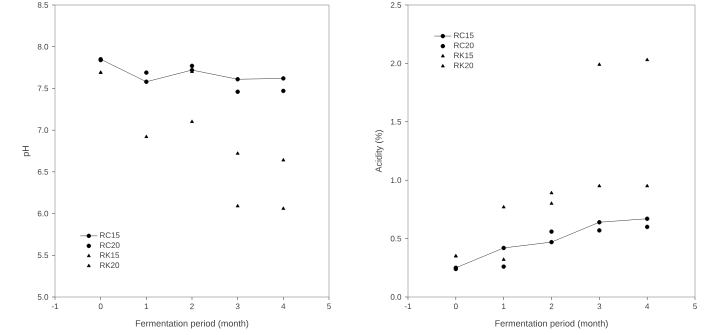 The width and height of the screenshot is (711, 335). Describe the element at coordinates (379, 151) in the screenshot. I see `y-axis-title: Acidity (%)` at that location.